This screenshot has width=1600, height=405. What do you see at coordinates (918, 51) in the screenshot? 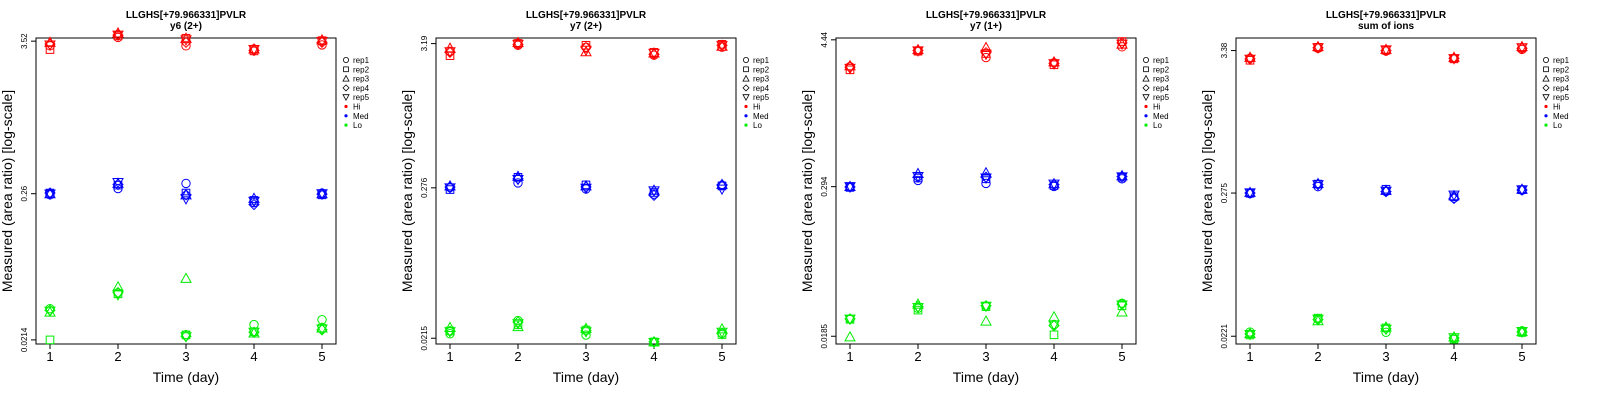
I see `point-hi-rep5-day2` at bounding box center [918, 51].